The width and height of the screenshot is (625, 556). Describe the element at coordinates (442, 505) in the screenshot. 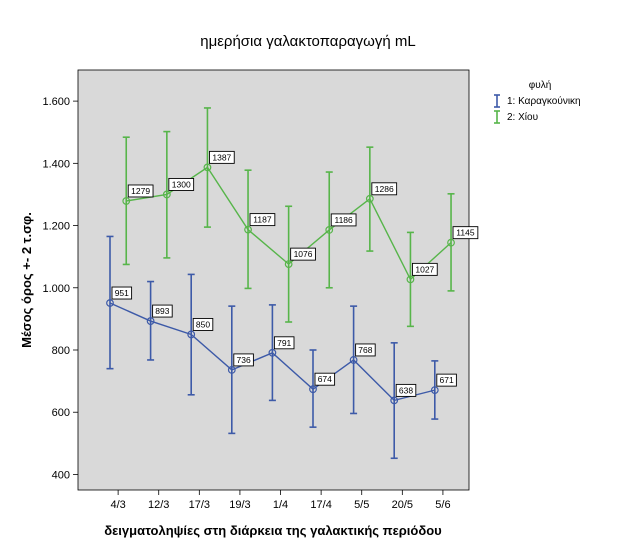

I see `x-tick-label: 5/6` at that location.